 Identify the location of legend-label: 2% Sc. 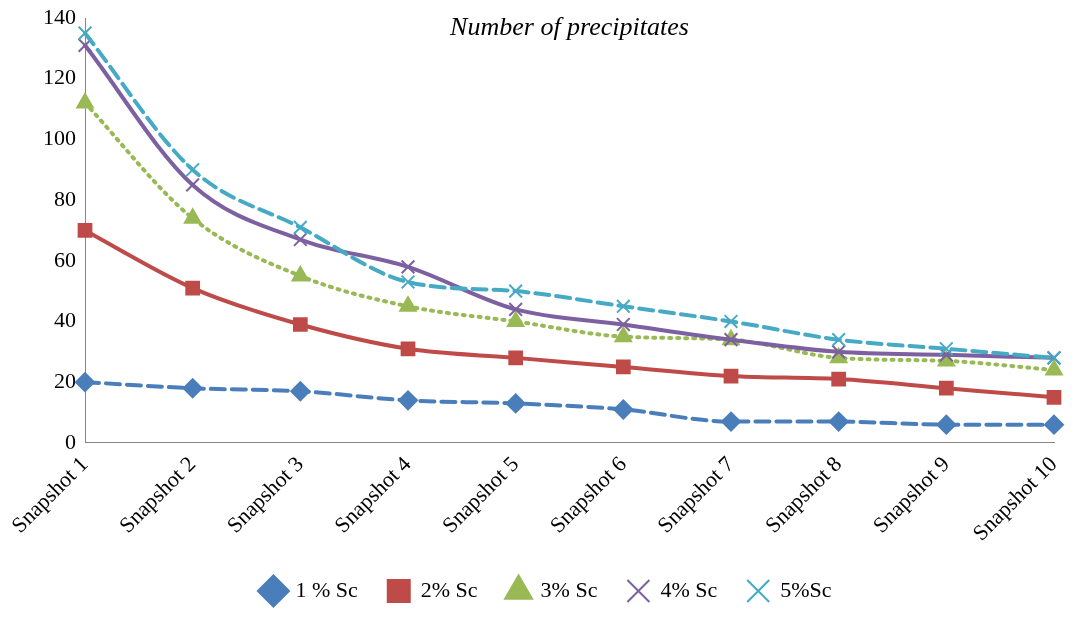
(449, 589).